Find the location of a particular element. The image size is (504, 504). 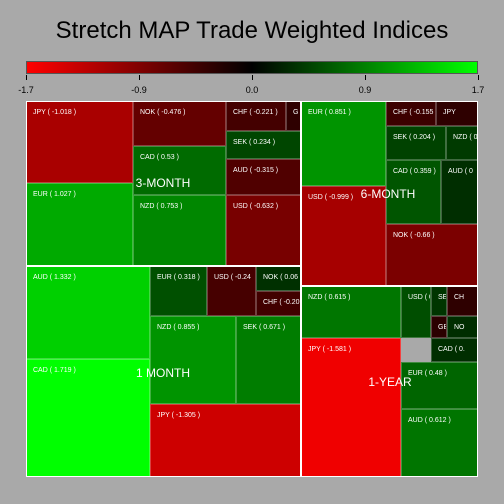

scale-tick-label: -0.9 is located at coordinates (139, 90).